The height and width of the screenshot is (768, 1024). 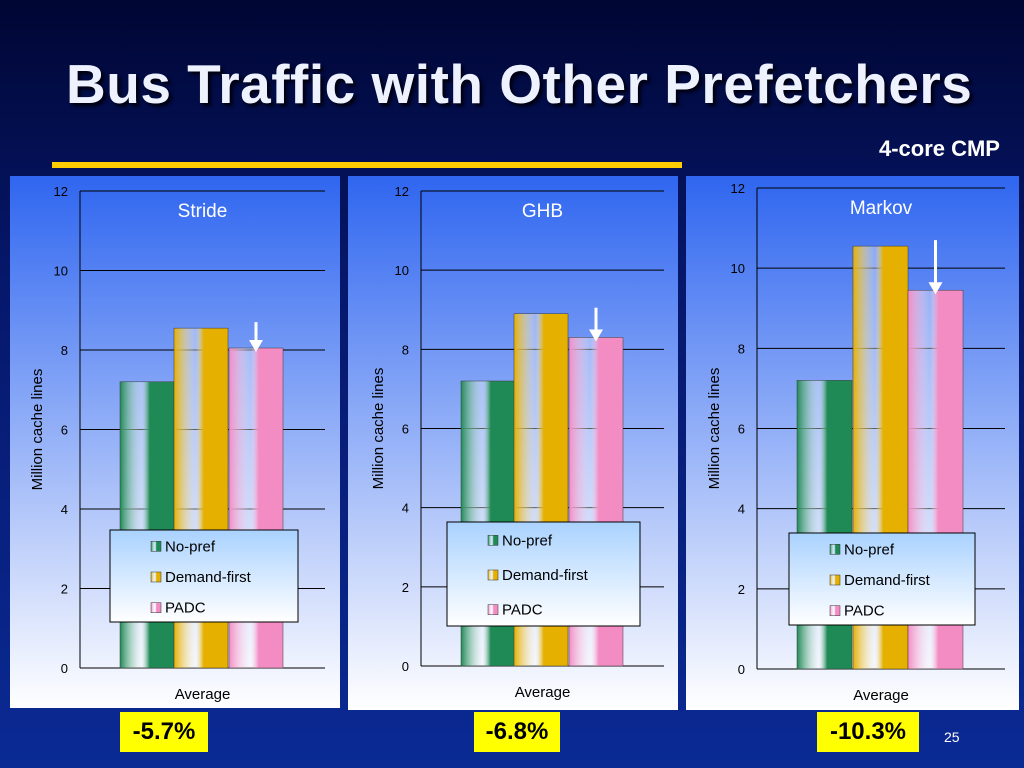 I want to click on slide-subtitle: 4-core CMP, so click(x=939, y=148).